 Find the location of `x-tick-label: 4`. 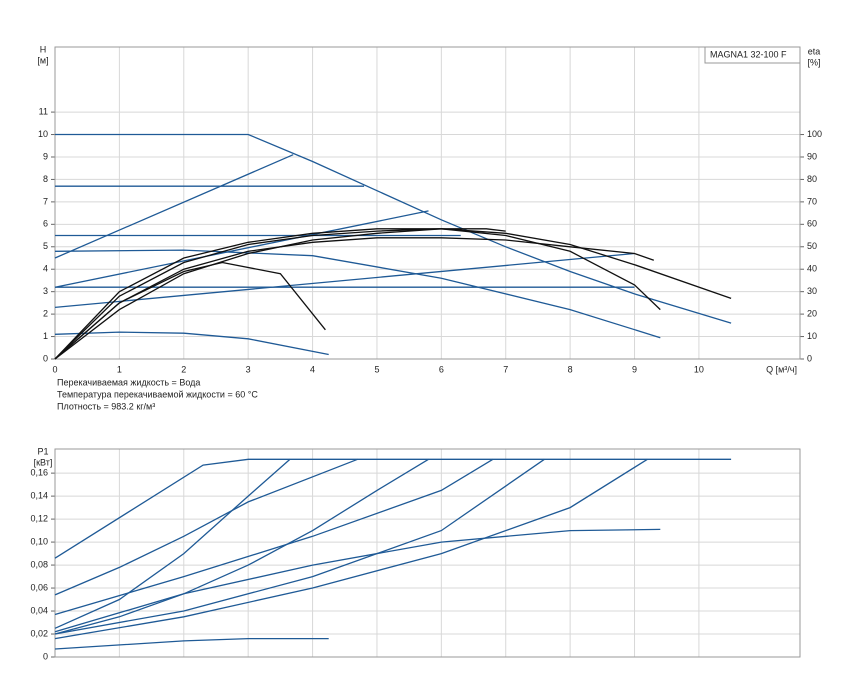

x-tick-label: 4 is located at coordinates (312, 369).